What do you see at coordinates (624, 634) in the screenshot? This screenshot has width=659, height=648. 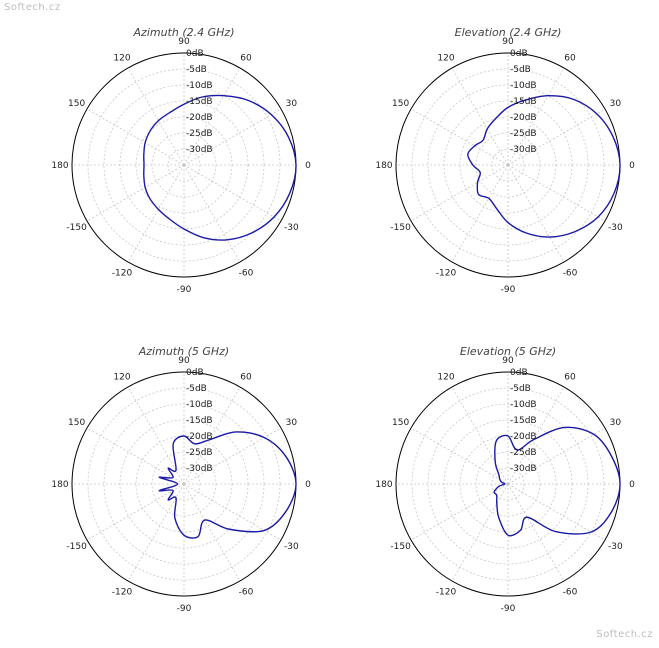 I see `watermark-bottom: Softech.cz` at bounding box center [624, 634].